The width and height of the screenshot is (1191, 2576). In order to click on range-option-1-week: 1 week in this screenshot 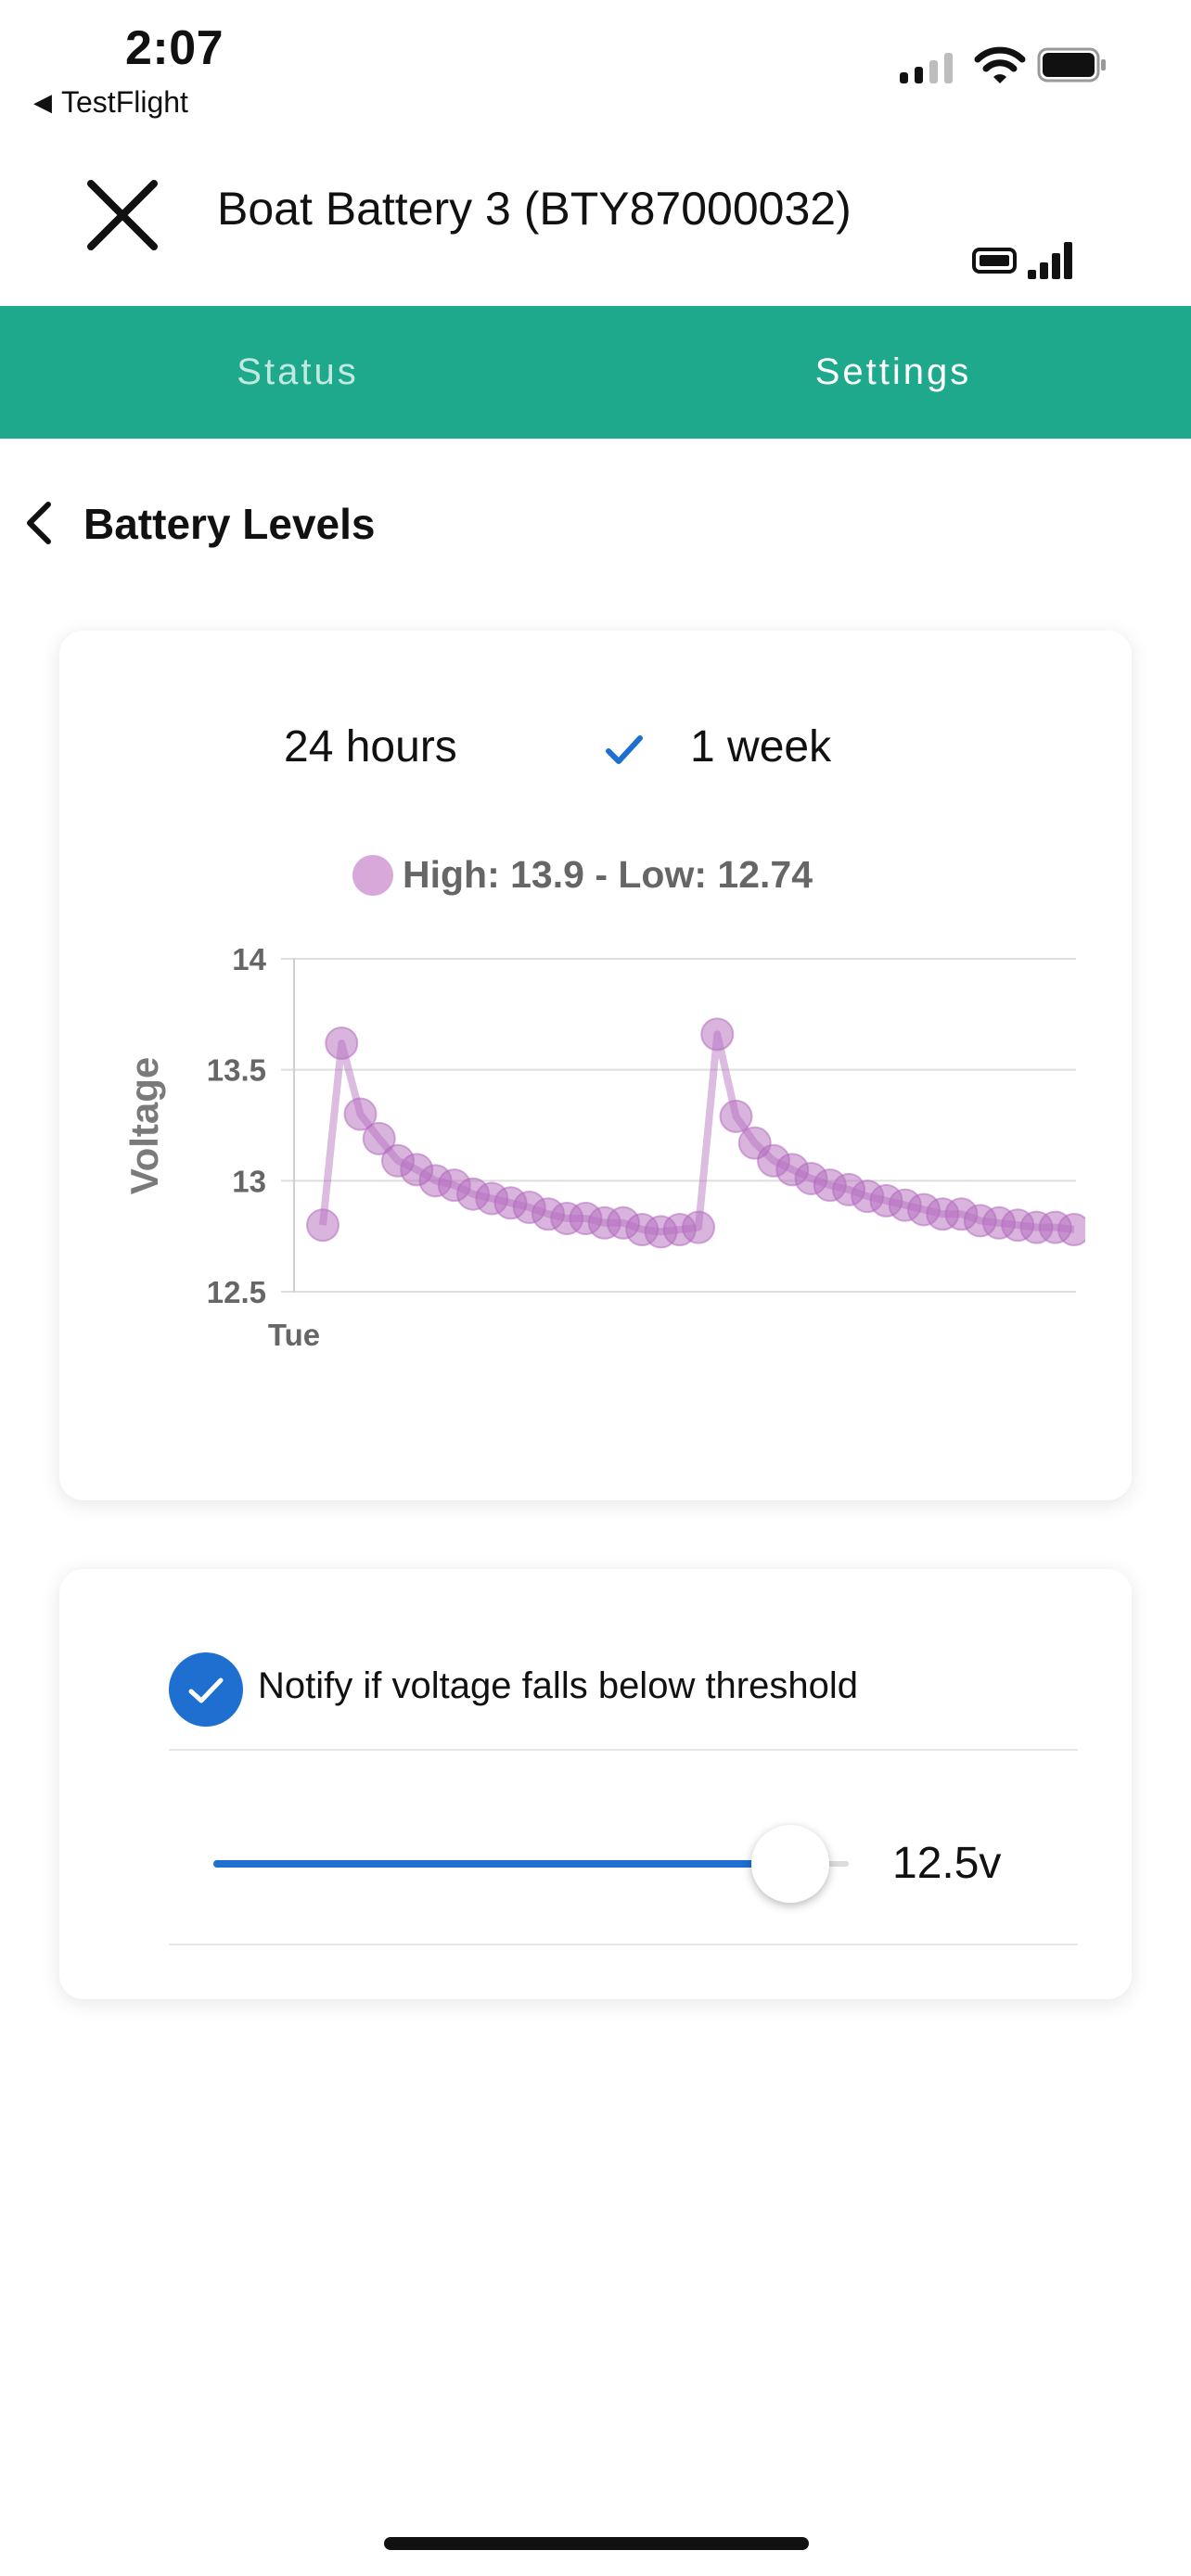, I will do `click(761, 747)`.